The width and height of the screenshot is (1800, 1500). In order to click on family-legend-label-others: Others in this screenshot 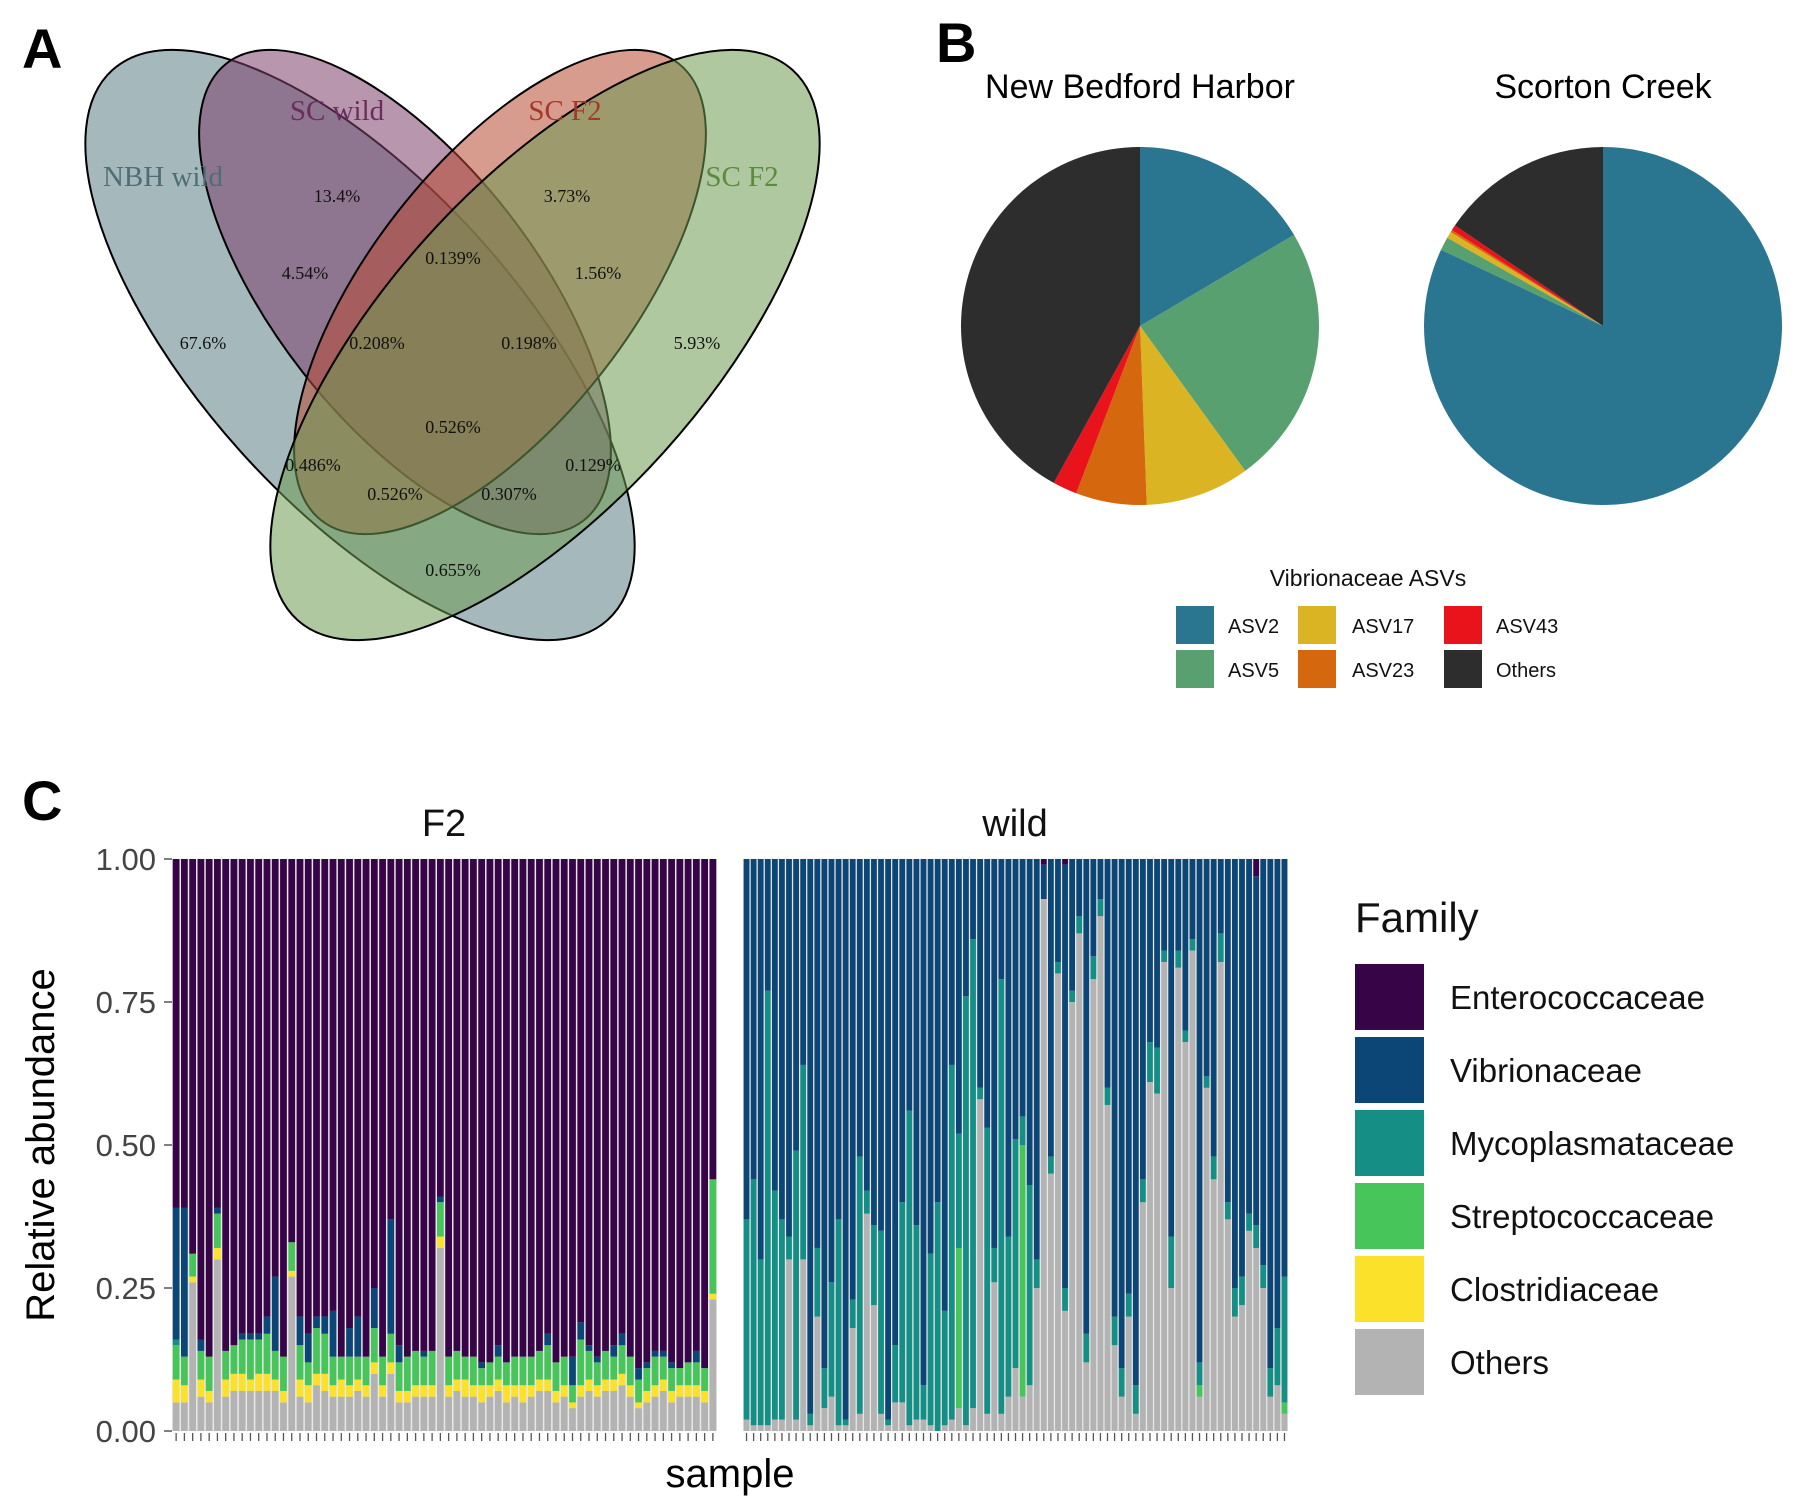, I will do `click(1499, 1362)`.